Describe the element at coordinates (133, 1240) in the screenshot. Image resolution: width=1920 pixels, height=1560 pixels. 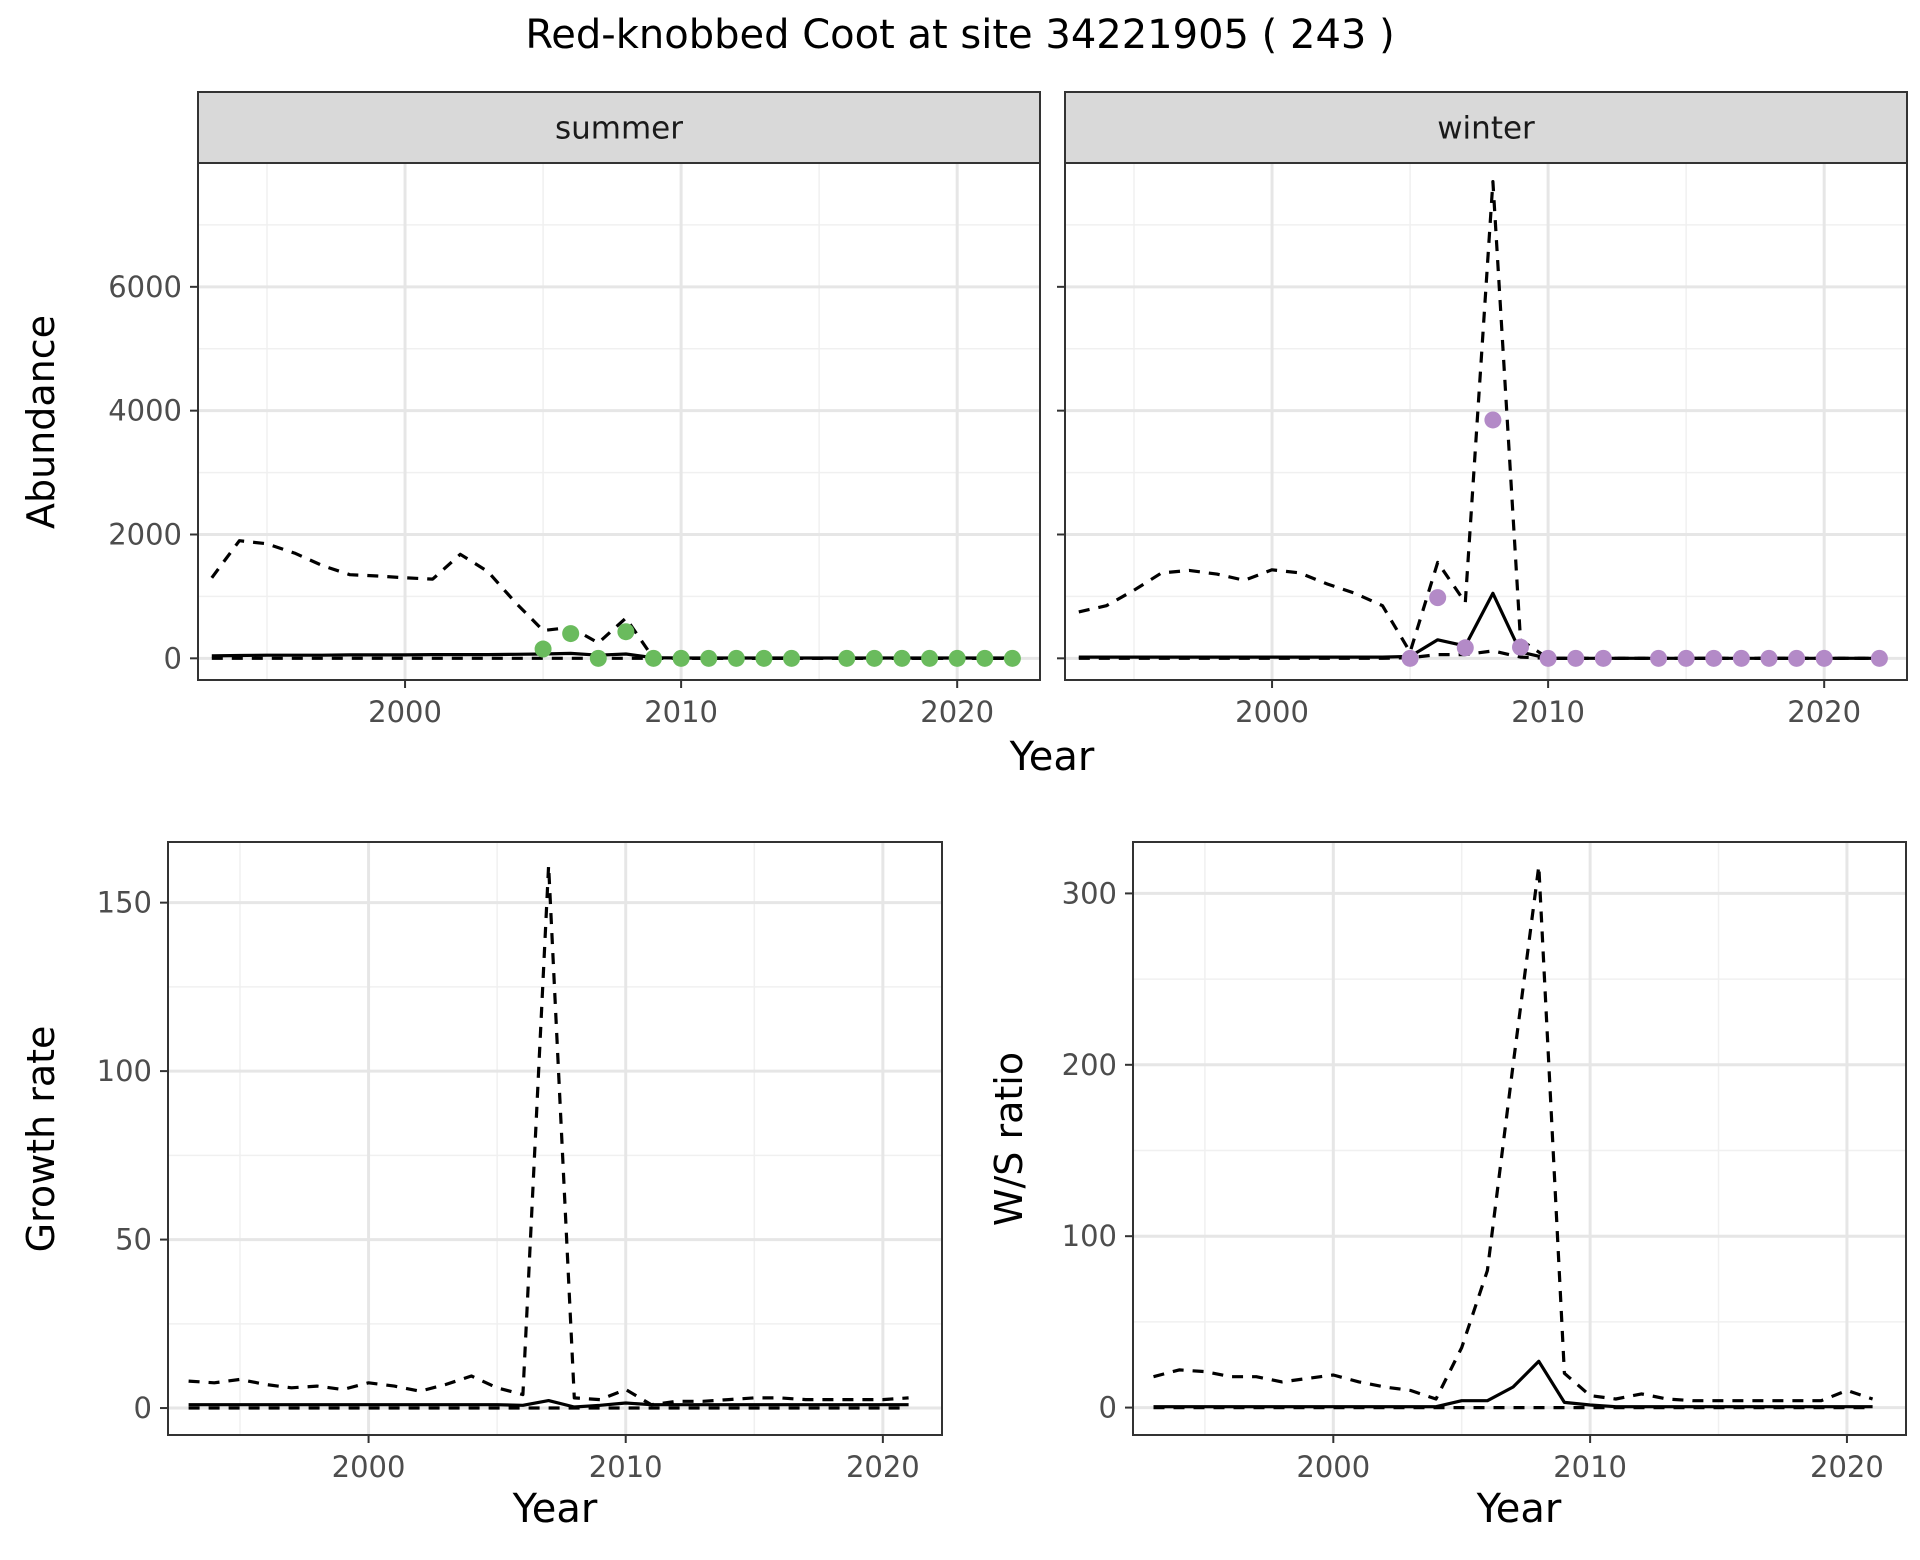
I see `y-tick-label: 50` at that location.